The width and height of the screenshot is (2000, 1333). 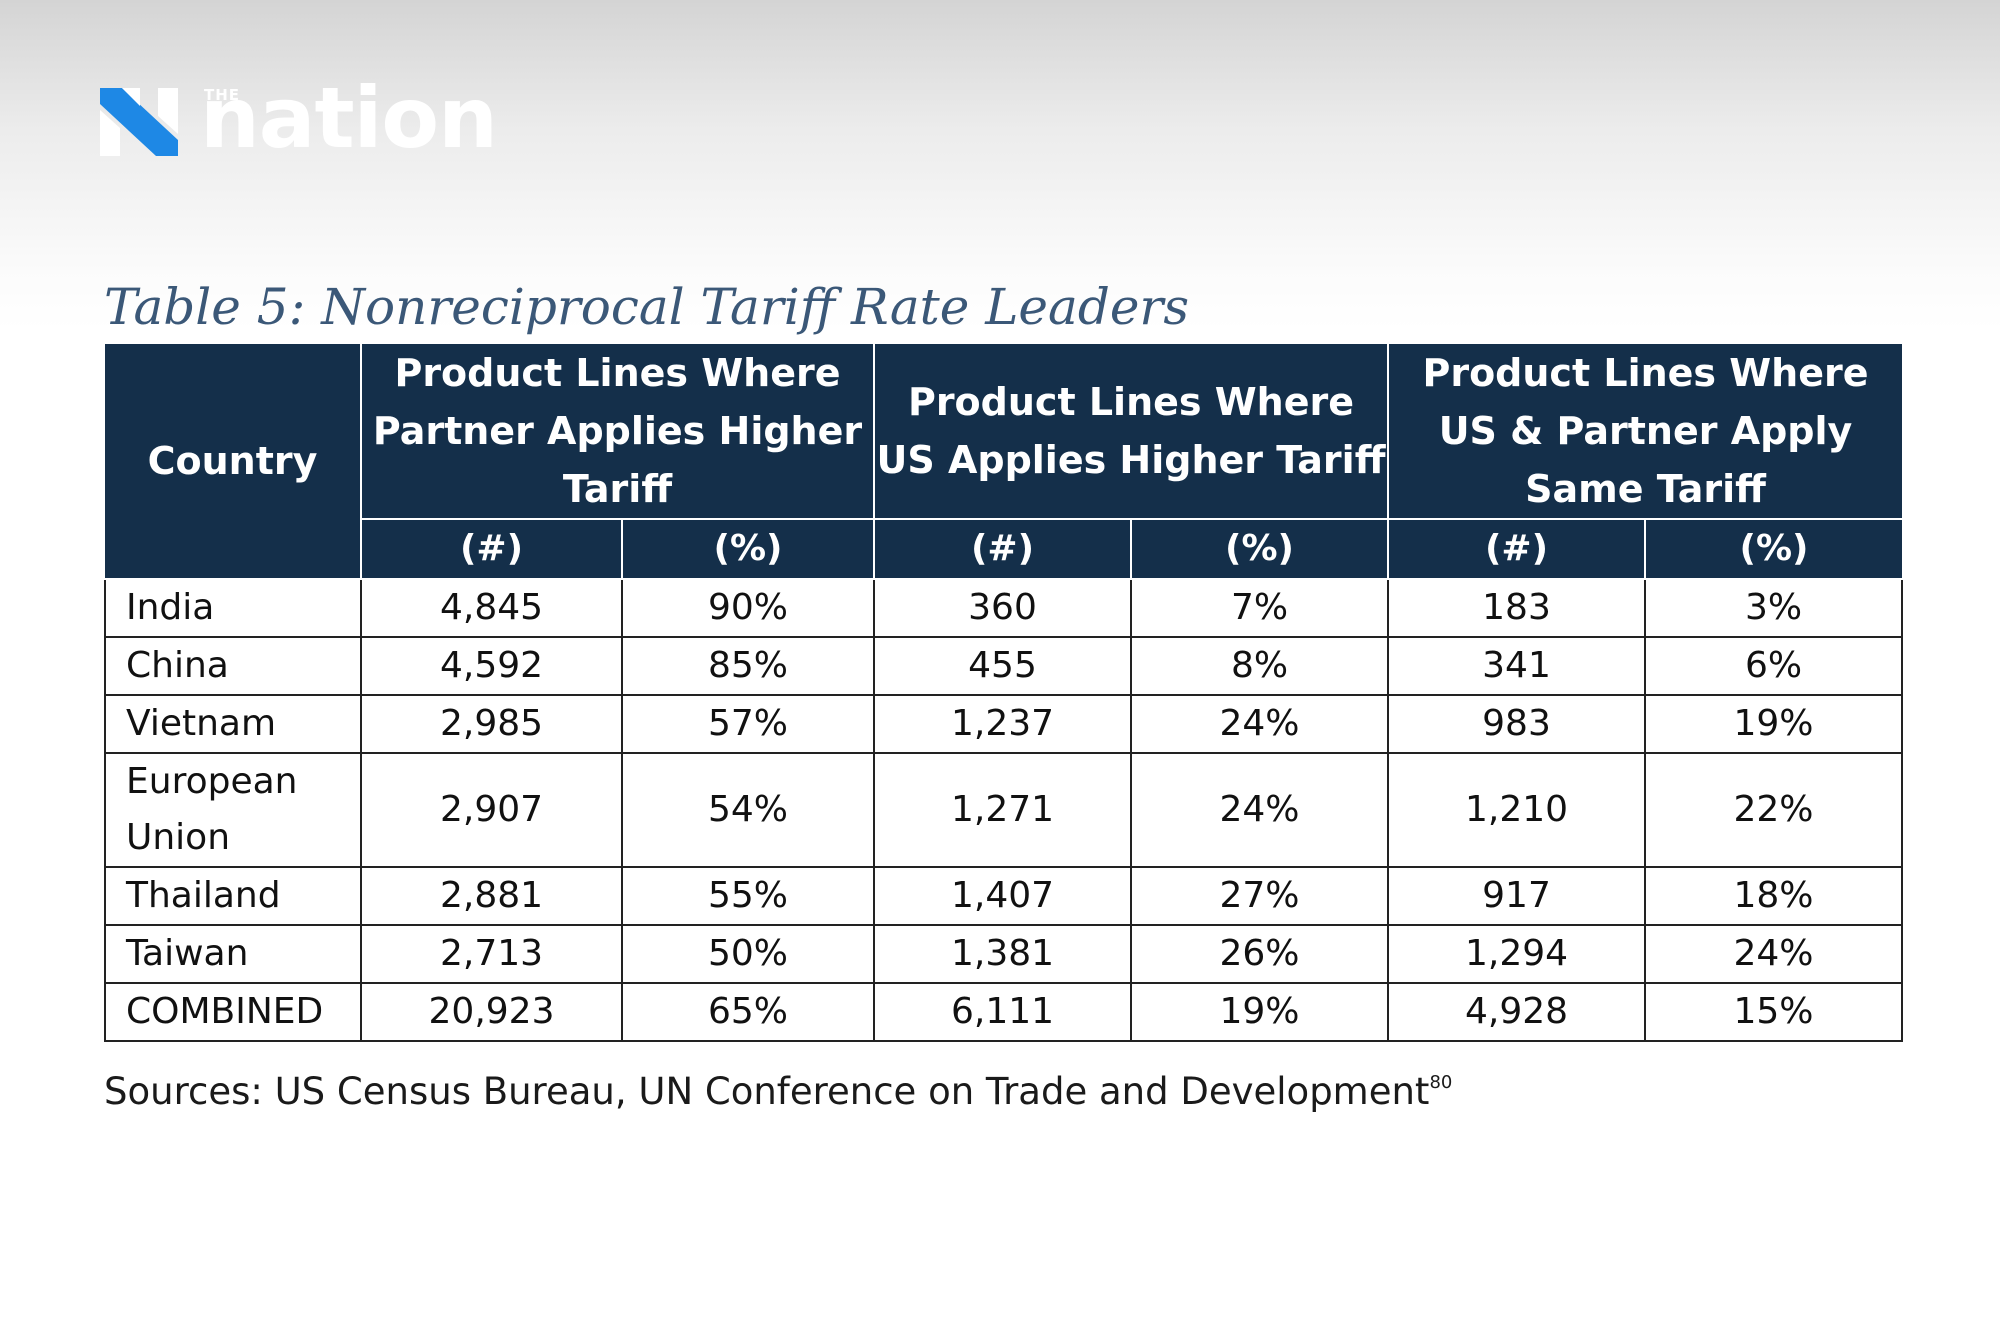 I want to click on value-cell: 2,907, so click(x=491, y=810).